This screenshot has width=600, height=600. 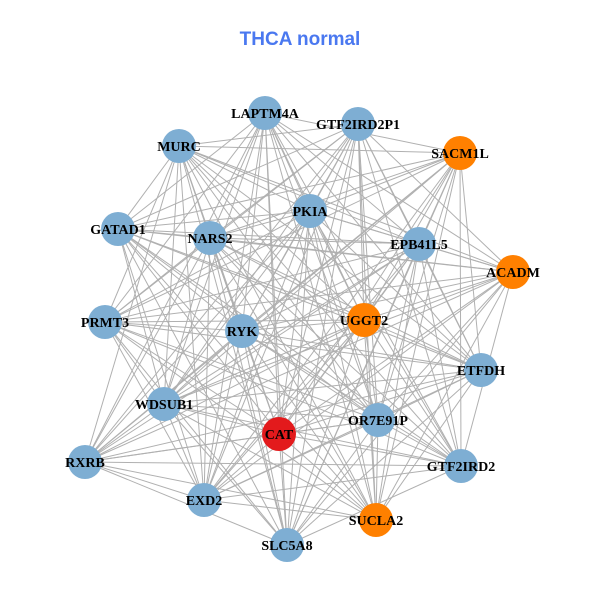 I want to click on edge-epb41l5-wdsub1, so click(x=291, y=324).